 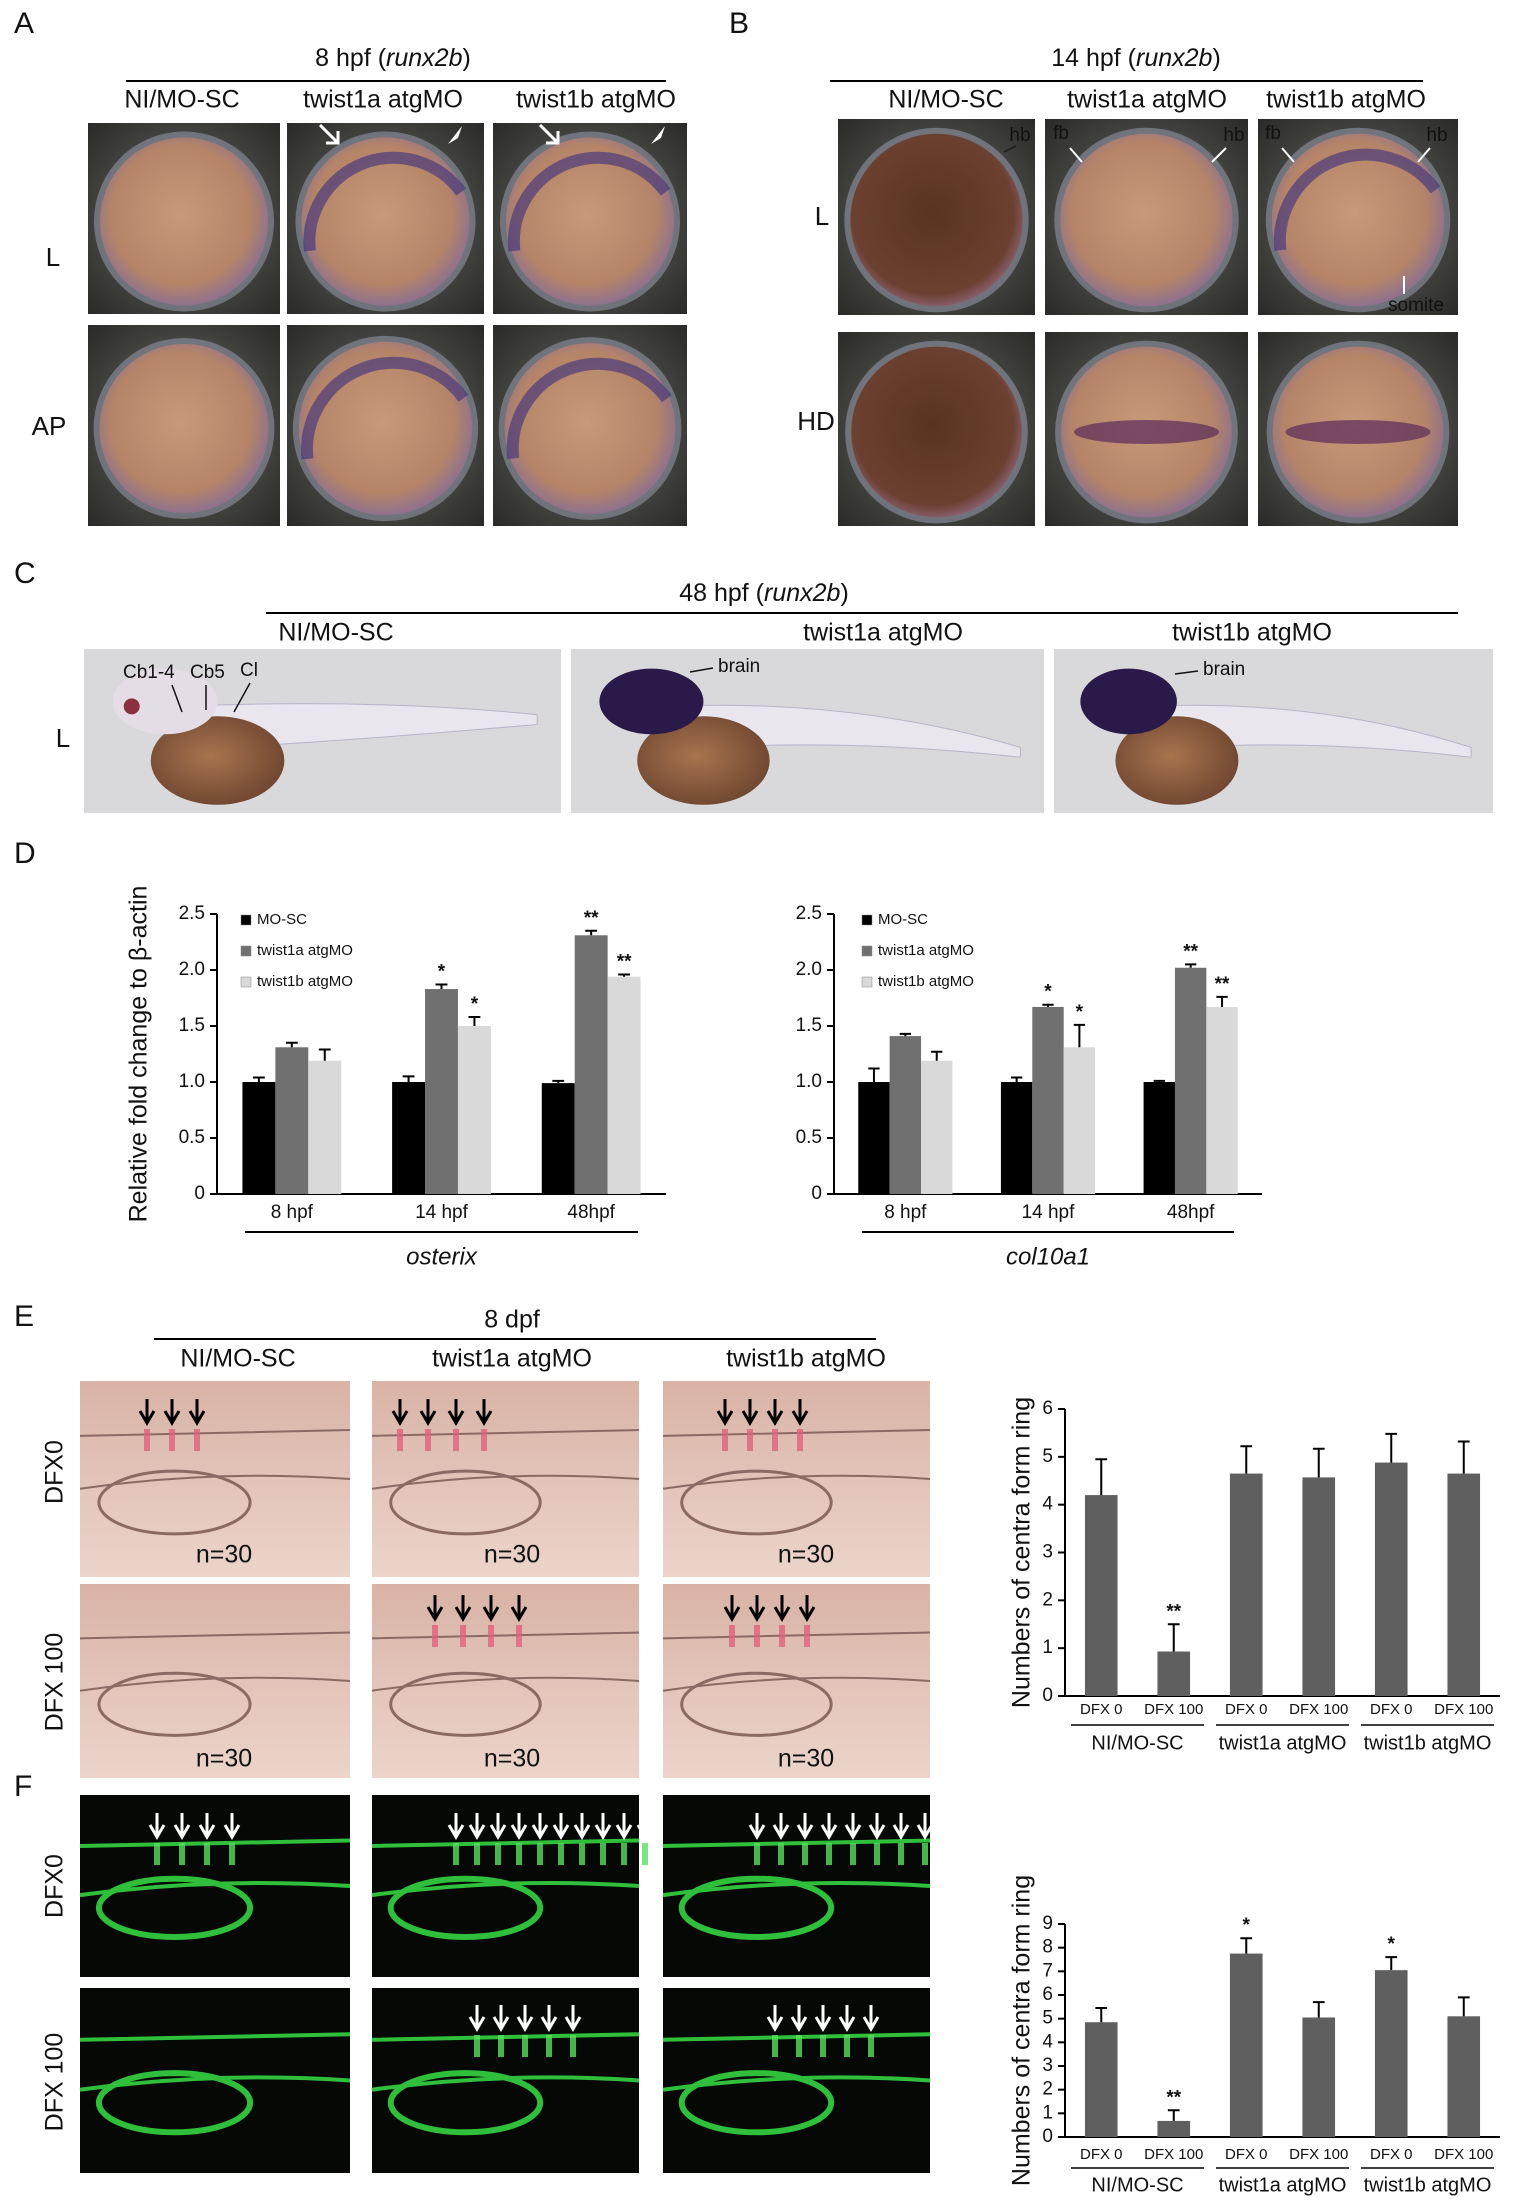 What do you see at coordinates (25, 573) in the screenshot?
I see `panel-letter: C` at bounding box center [25, 573].